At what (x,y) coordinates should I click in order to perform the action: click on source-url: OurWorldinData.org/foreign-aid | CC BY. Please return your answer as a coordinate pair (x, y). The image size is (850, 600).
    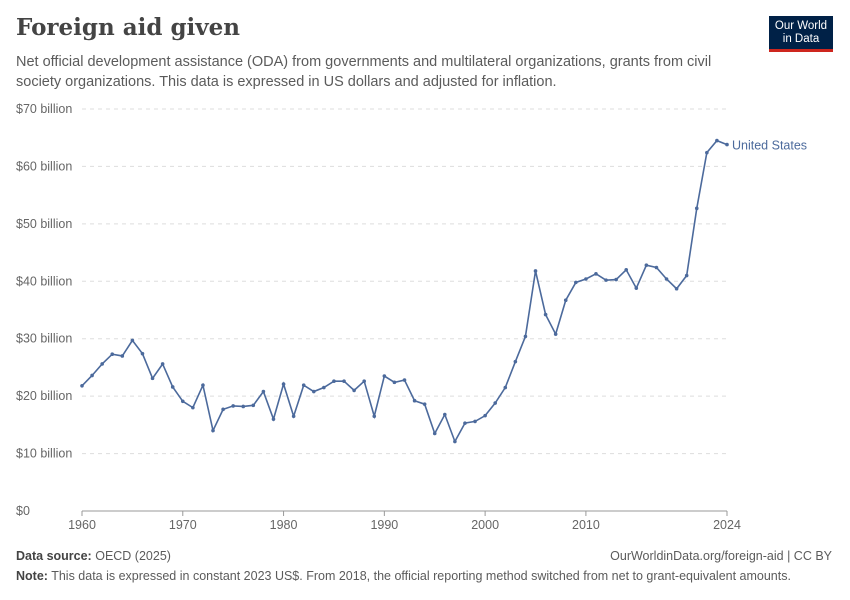
    Looking at the image, I should click on (721, 556).